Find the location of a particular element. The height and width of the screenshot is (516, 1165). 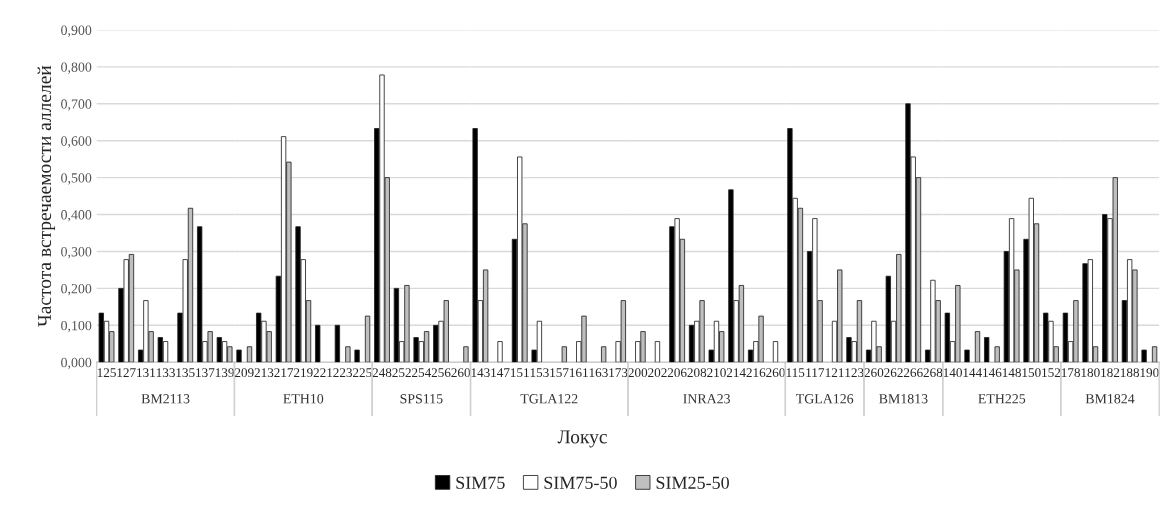

x-axis-title: INRA23 is located at coordinates (707, 399).